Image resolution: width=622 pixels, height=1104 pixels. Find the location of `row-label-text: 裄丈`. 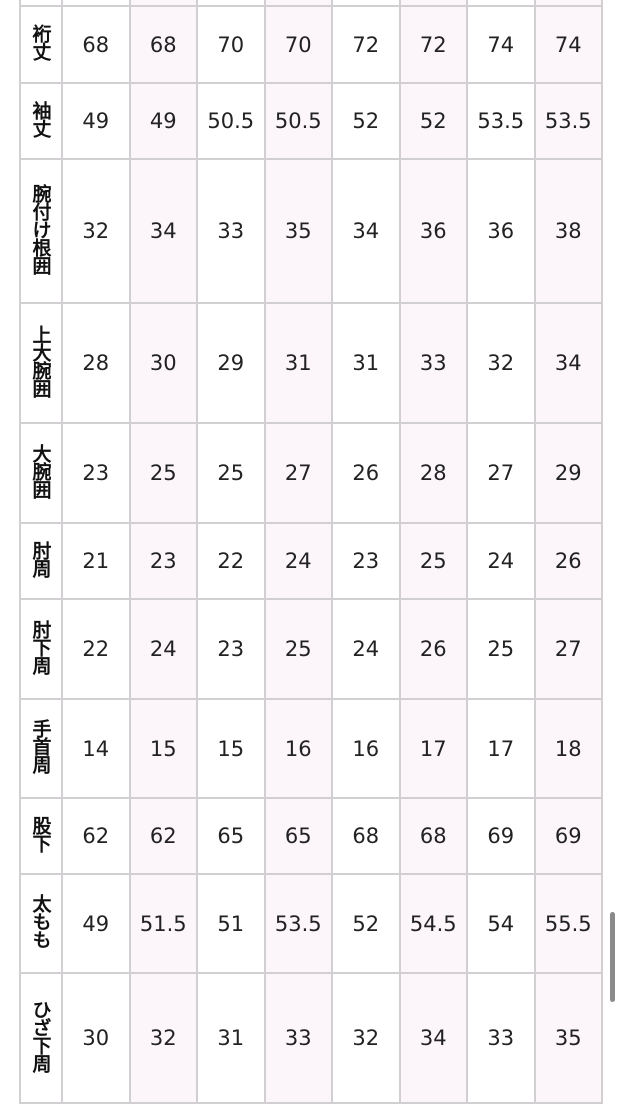

row-label-text: 裄丈 is located at coordinates (40, 42).